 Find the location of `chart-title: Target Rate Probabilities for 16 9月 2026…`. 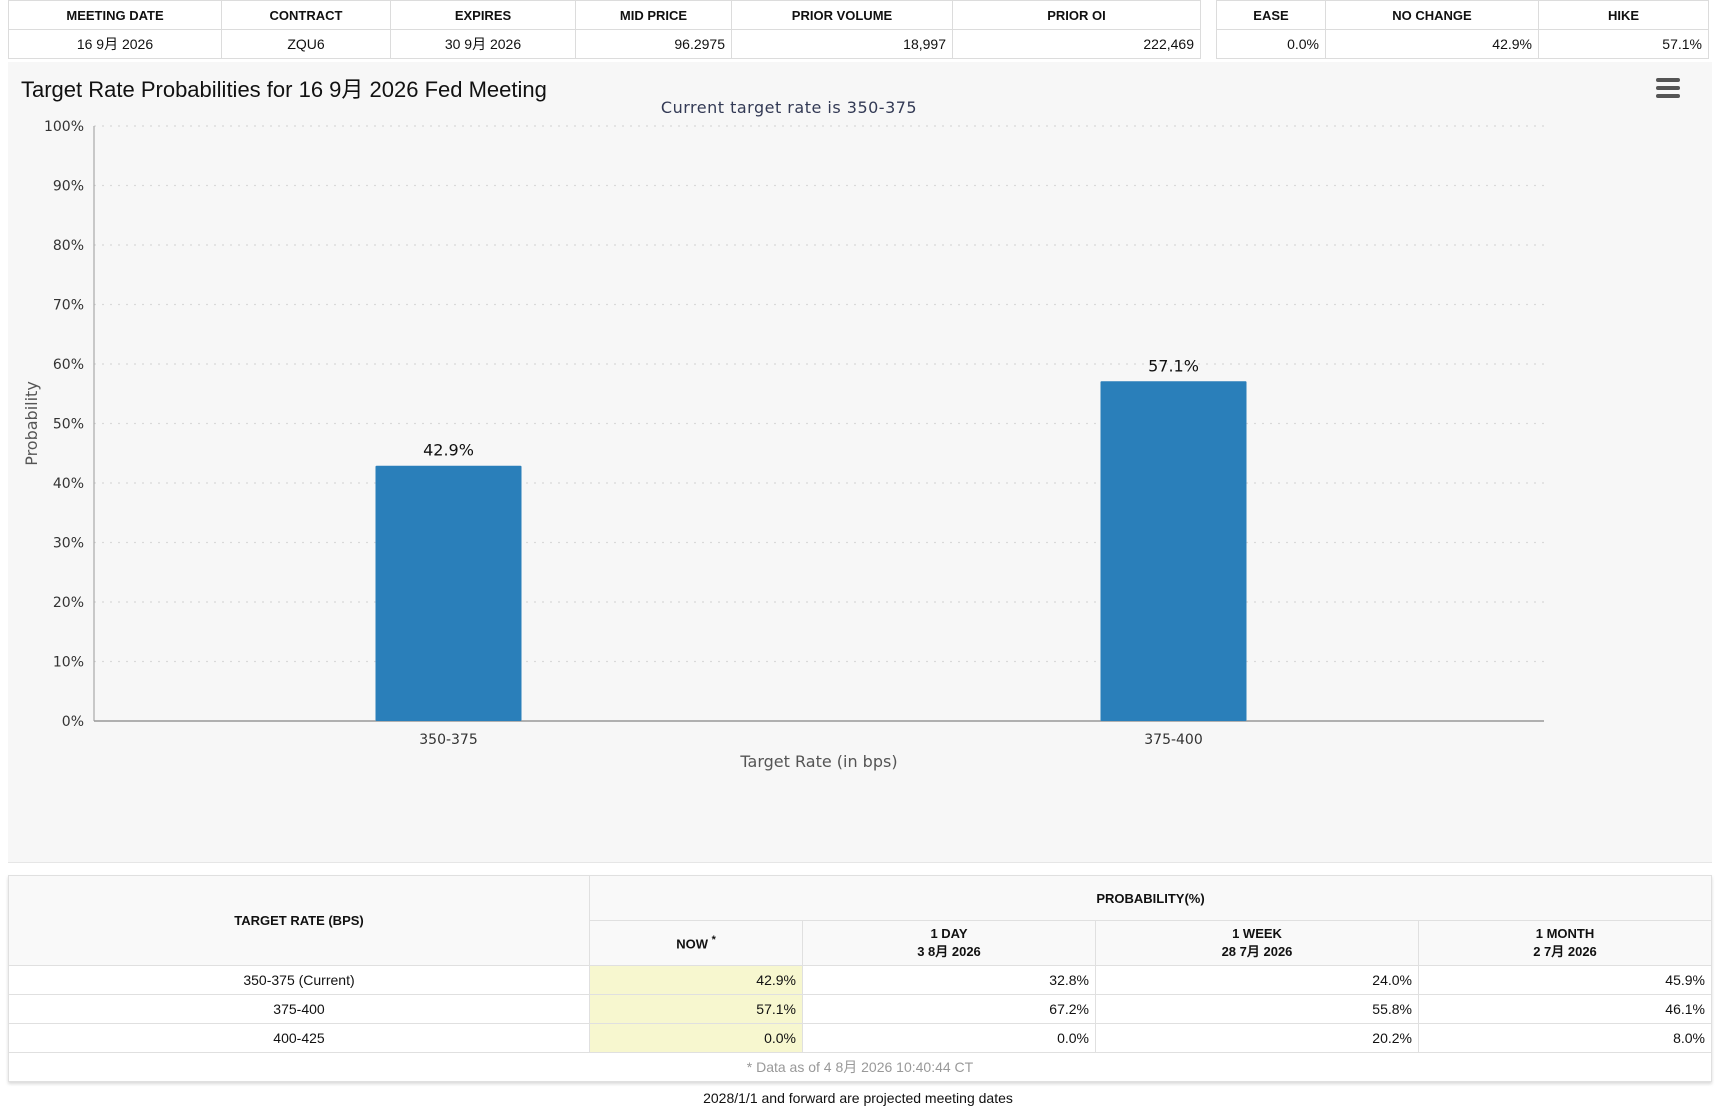

chart-title: Target Rate Probabilities for 16 9月 2026… is located at coordinates (284, 89).